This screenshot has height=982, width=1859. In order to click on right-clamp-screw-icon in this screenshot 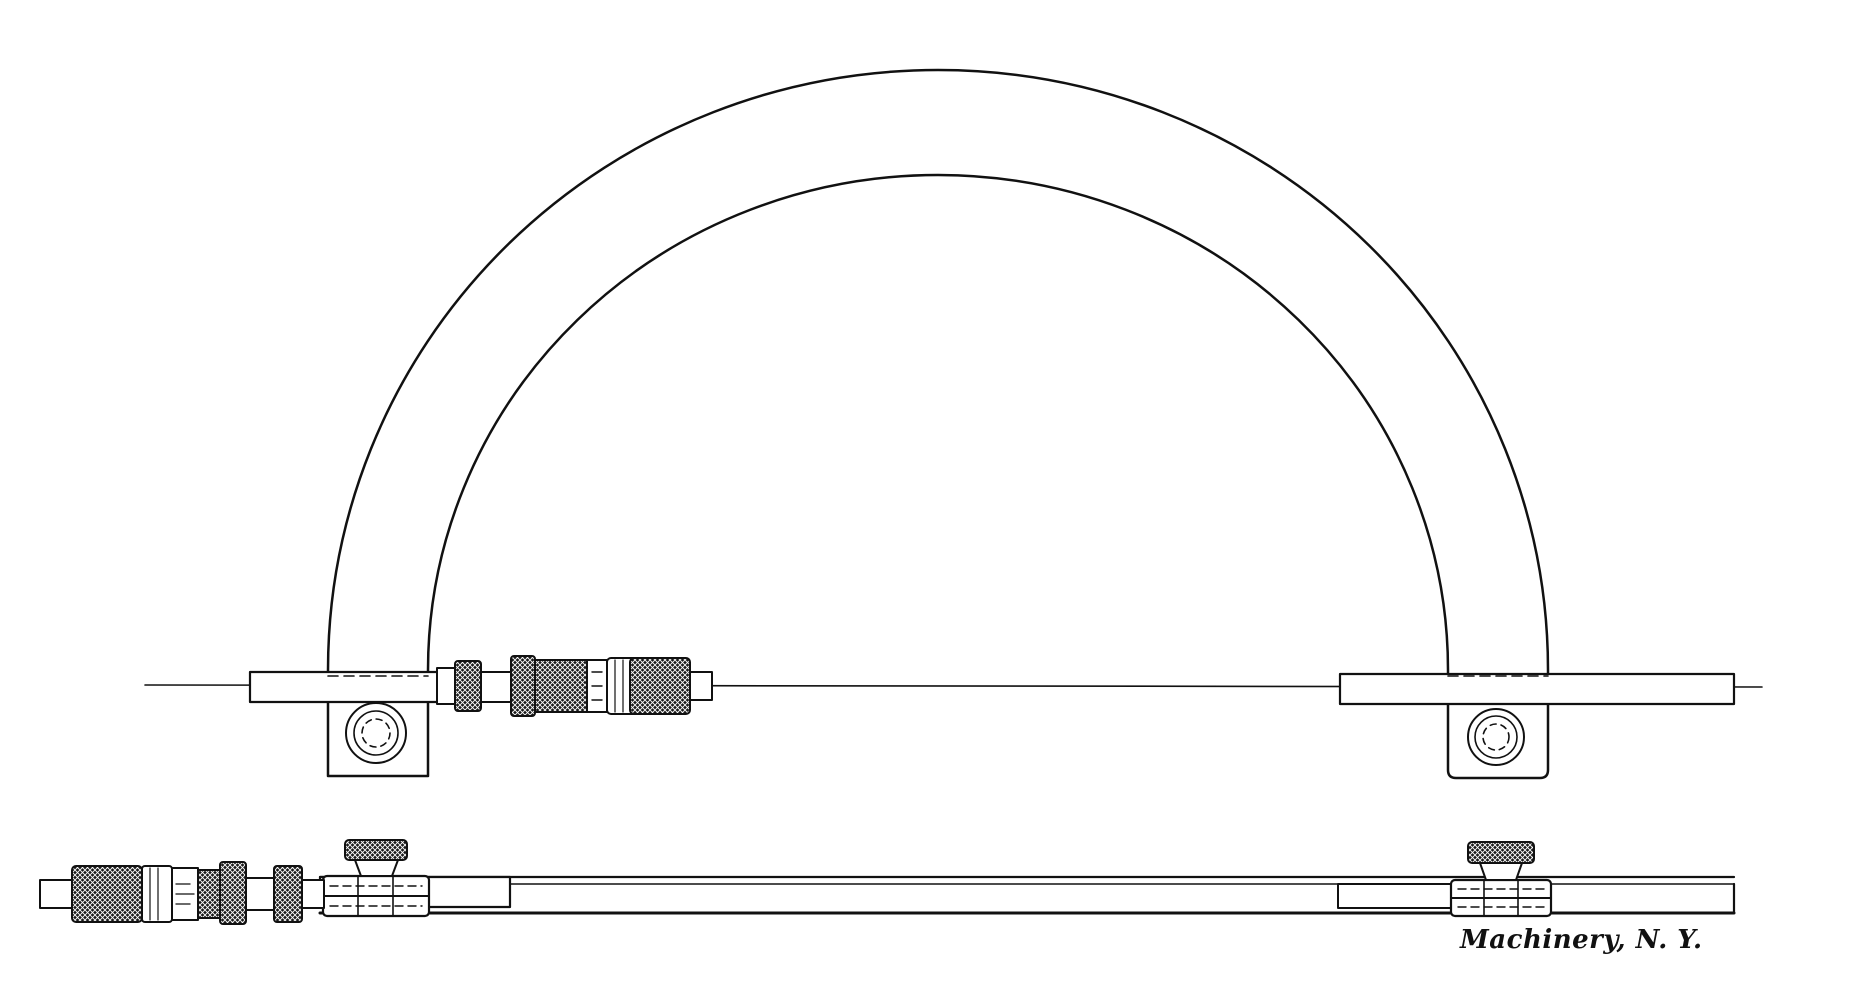, I will do `click(1496, 737)`.